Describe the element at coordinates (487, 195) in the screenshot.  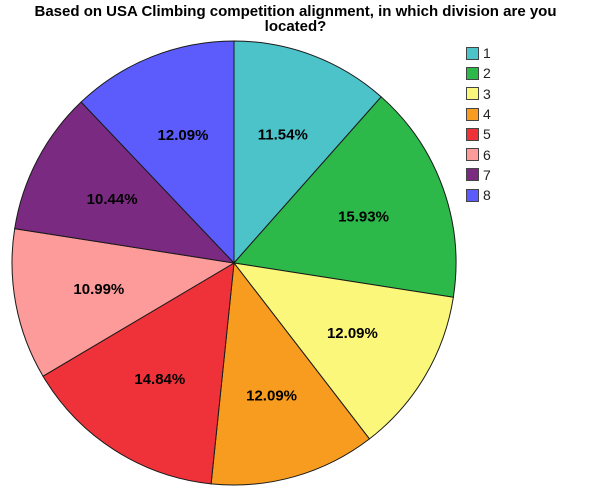
I see `legend-label-8: 8` at that location.